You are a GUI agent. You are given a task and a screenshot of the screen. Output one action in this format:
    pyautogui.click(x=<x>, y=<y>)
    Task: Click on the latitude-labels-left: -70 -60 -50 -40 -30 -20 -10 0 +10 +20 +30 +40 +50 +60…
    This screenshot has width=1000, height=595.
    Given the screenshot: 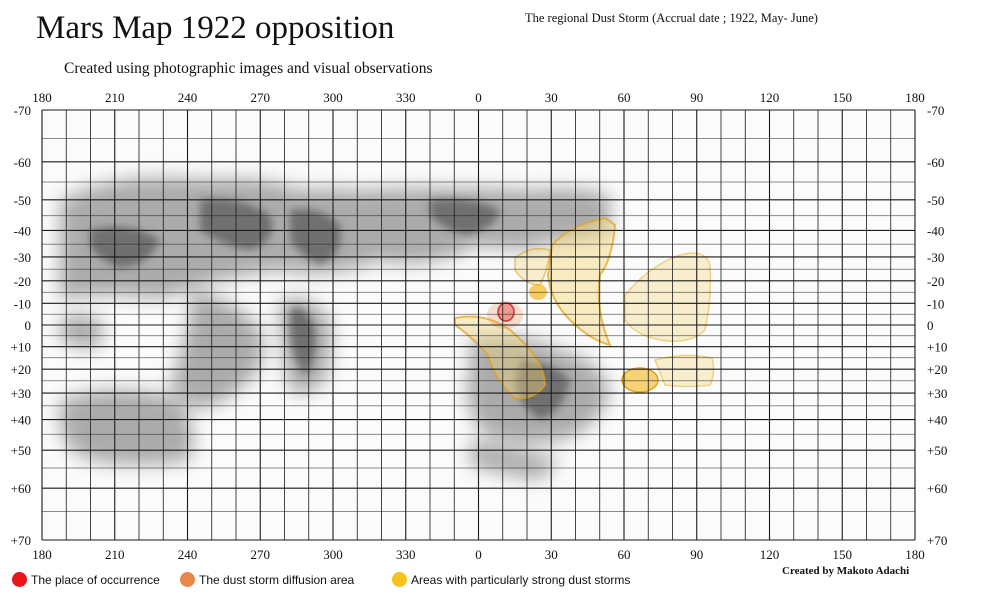 What is the action you would take?
    pyautogui.click(x=21, y=325)
    